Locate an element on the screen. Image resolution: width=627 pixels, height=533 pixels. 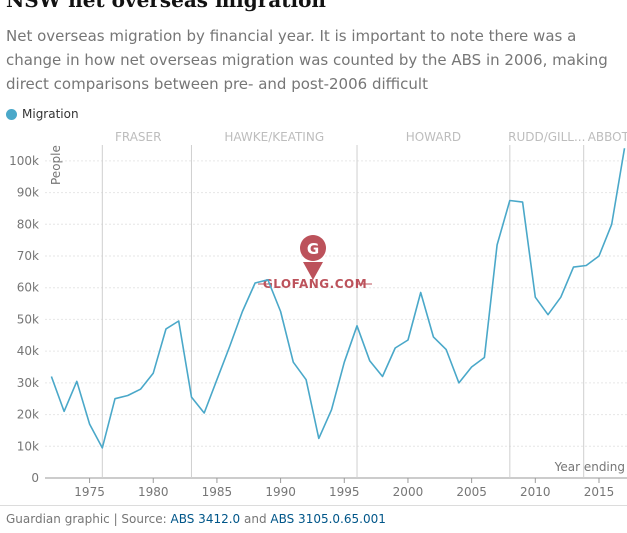
source-link-abs-3105: ABS 3105.0.65.001 is located at coordinates (328, 519).